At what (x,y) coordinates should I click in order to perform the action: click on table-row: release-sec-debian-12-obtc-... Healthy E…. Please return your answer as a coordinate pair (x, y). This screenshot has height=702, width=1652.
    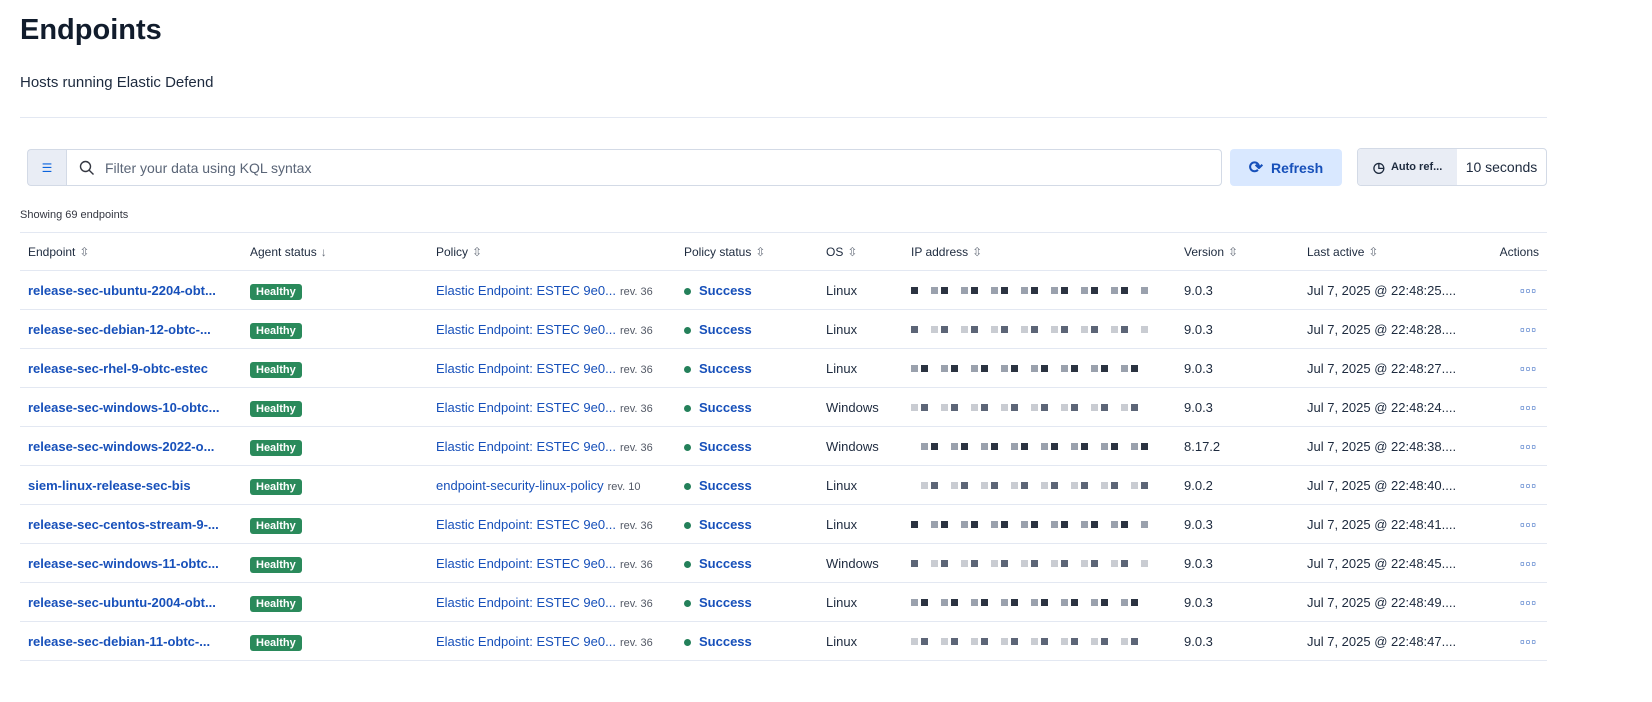
    Looking at the image, I should click on (783, 329).